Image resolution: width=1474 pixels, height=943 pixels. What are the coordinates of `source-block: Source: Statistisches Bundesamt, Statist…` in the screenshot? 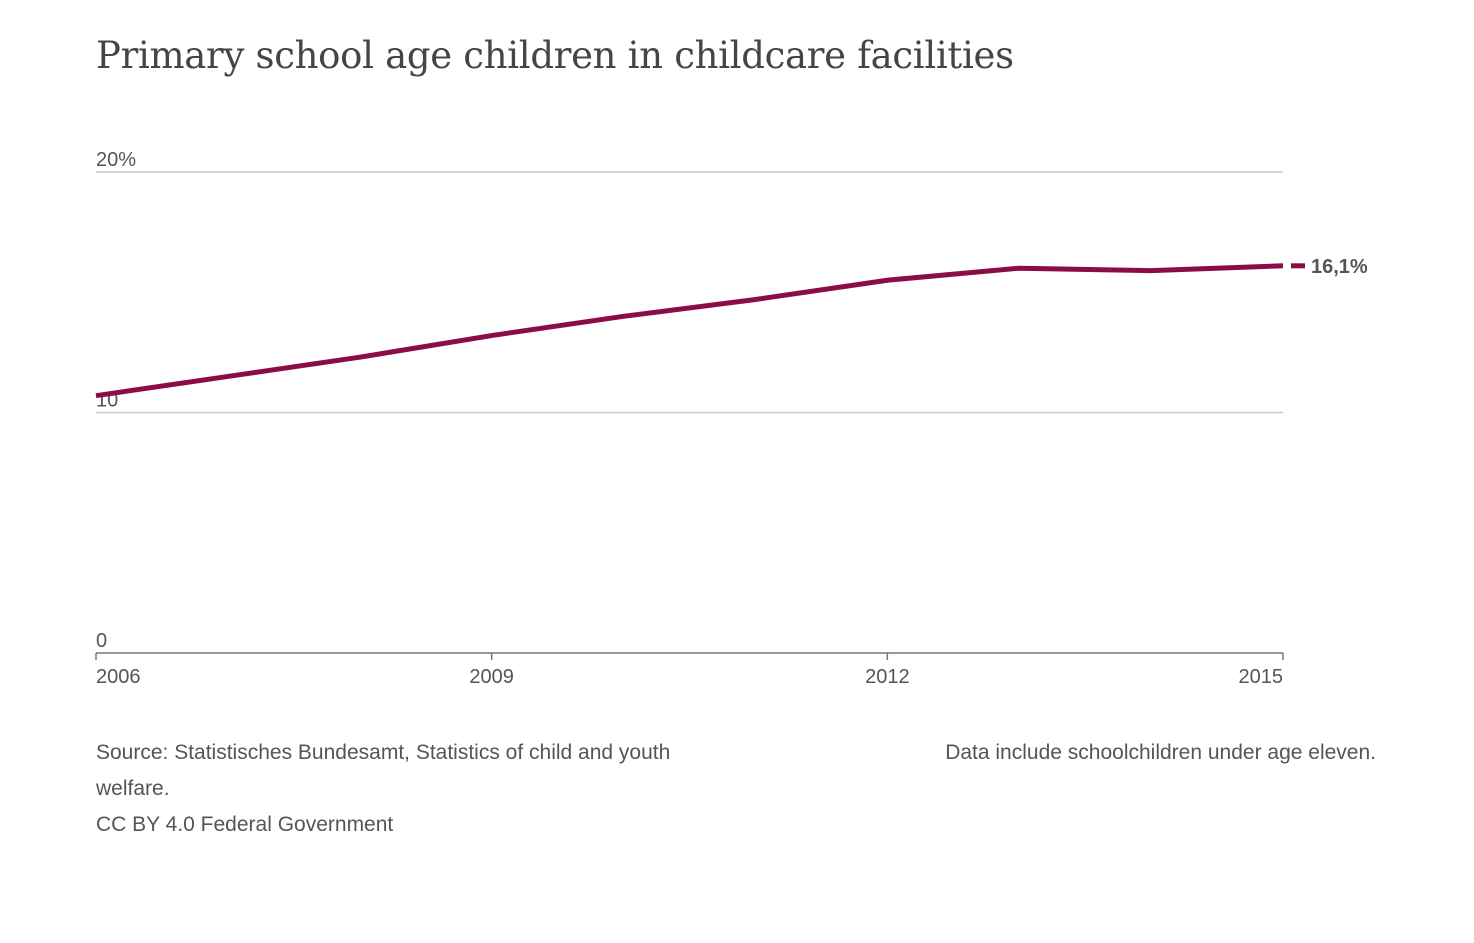 It's located at (406, 789).